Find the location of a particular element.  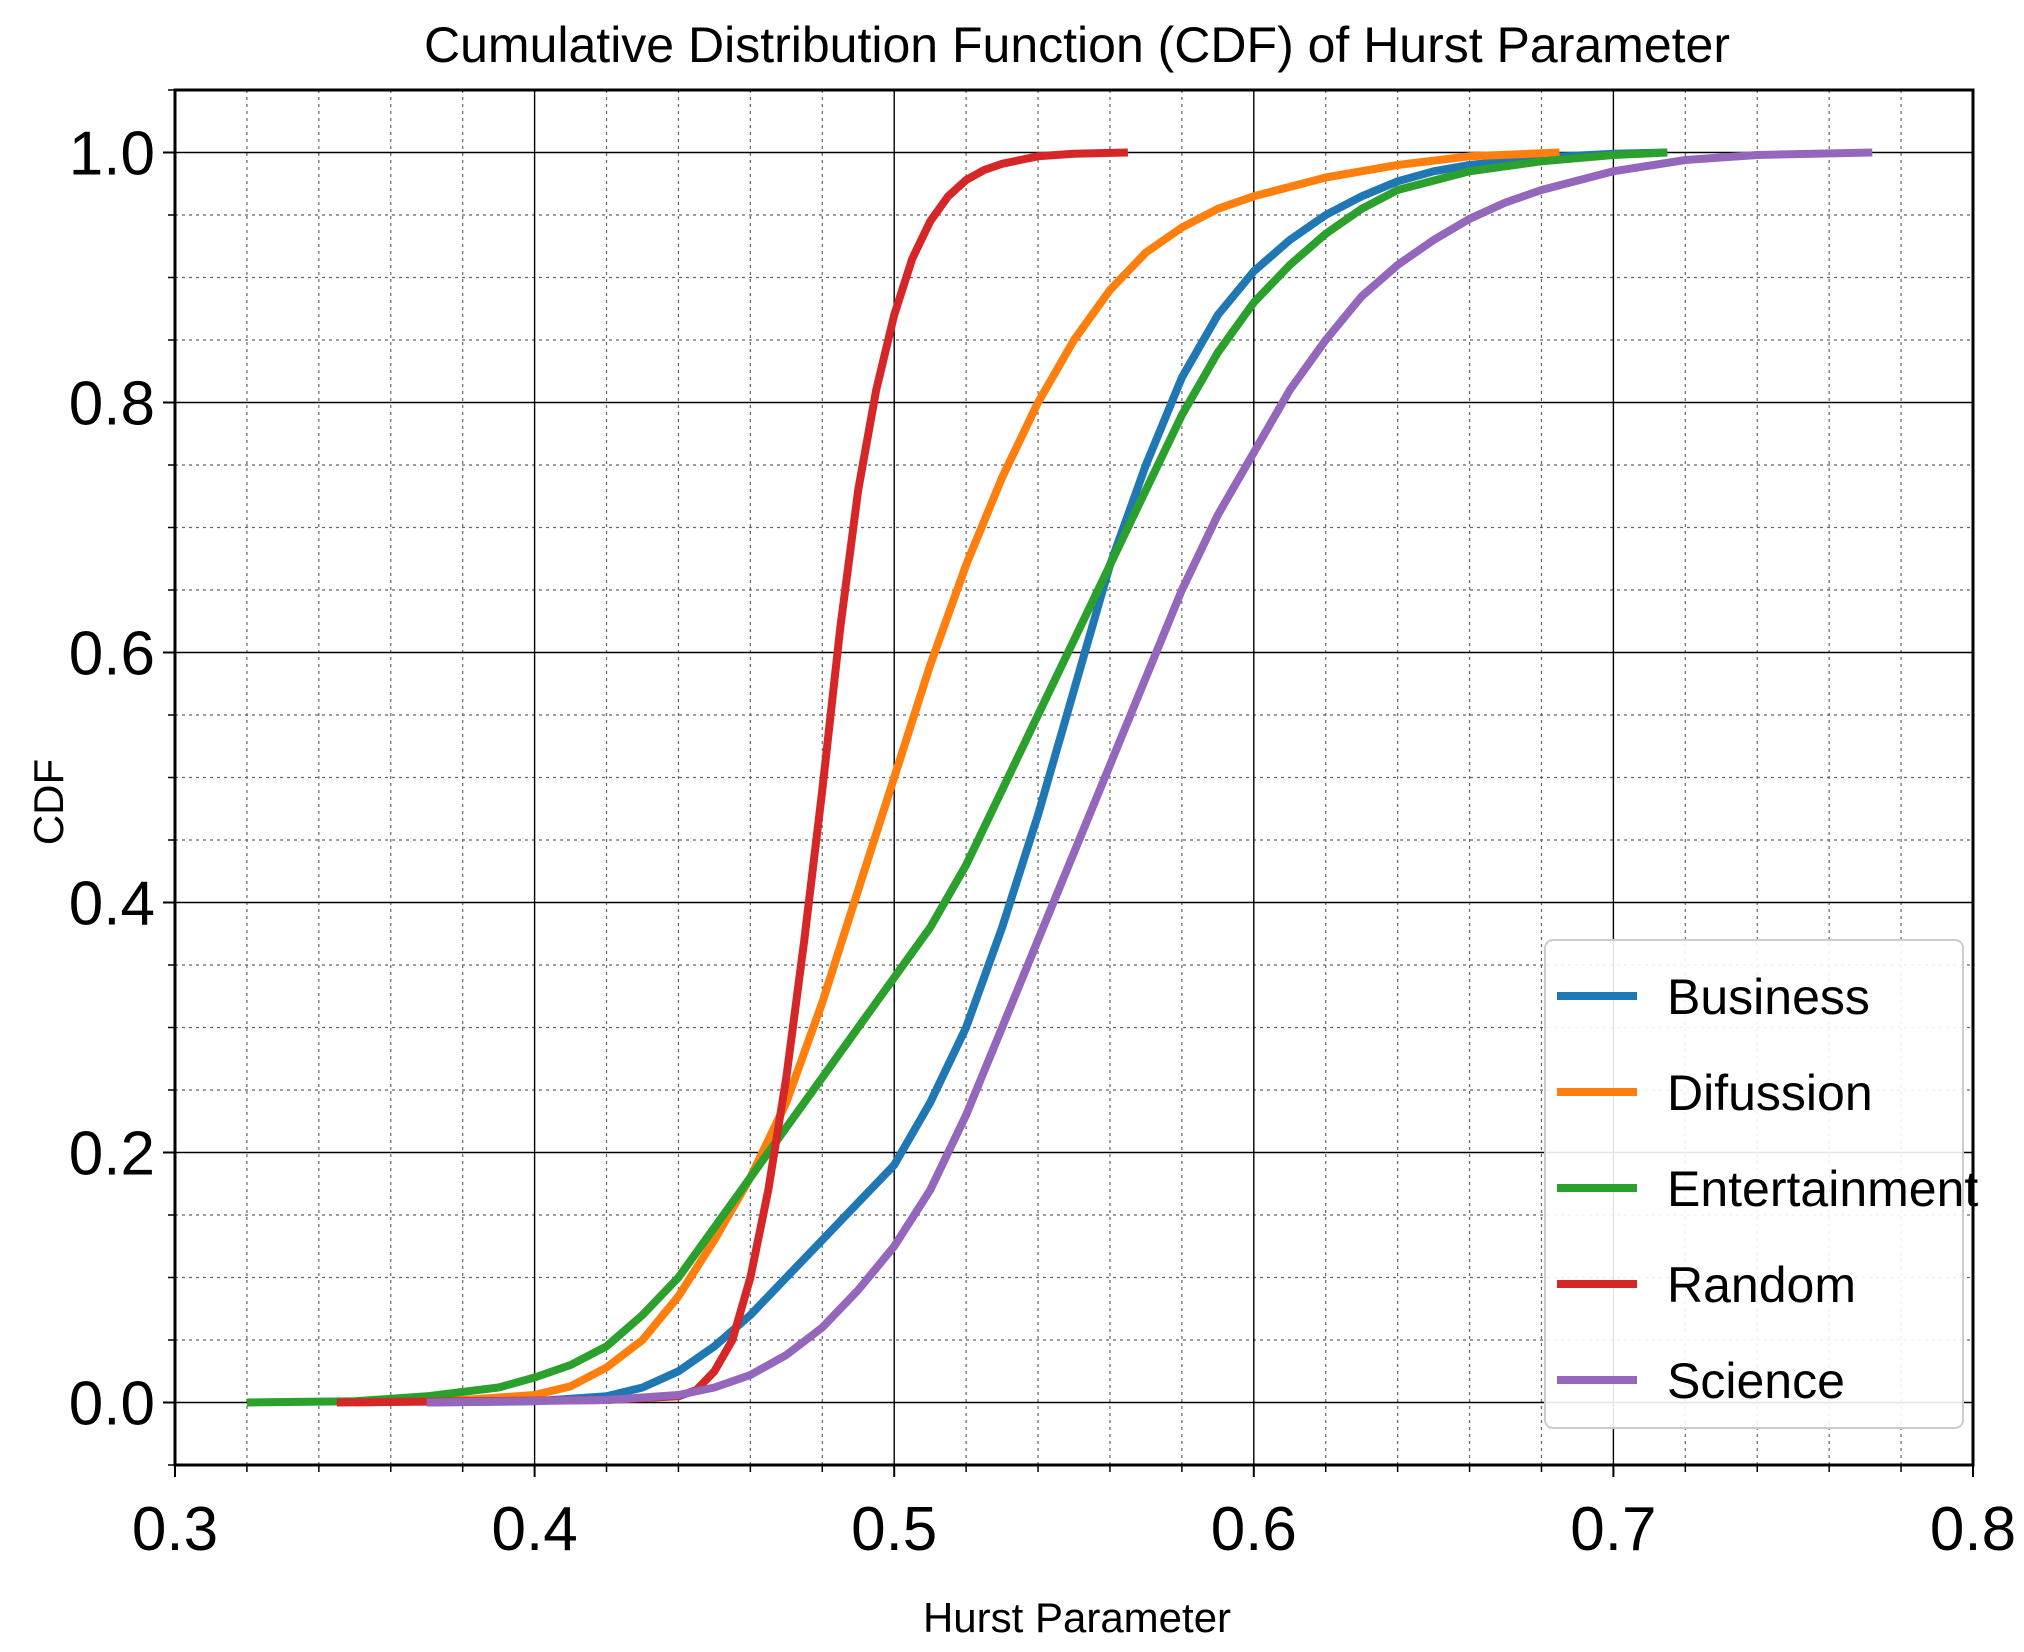

legend-label-difussion: Difussion is located at coordinates (1770, 1093).